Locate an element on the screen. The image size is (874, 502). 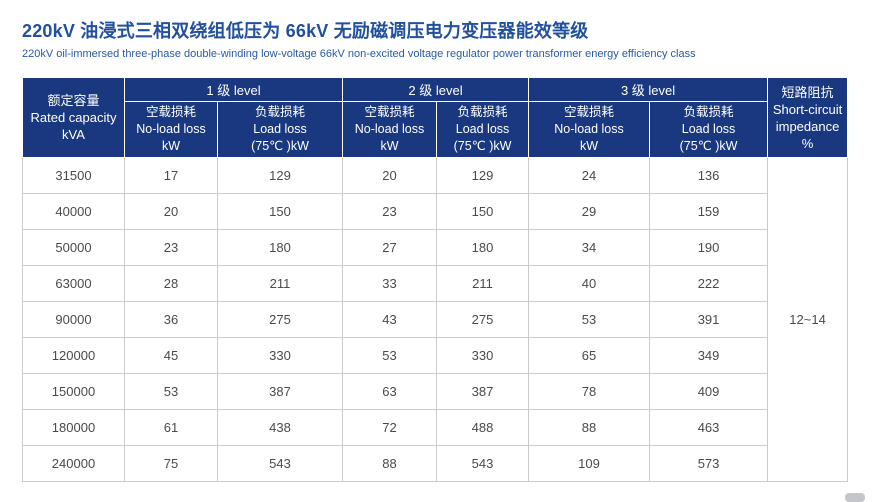
table-row: 63000 28 211 33 211 40 222 is located at coordinates (435, 283).